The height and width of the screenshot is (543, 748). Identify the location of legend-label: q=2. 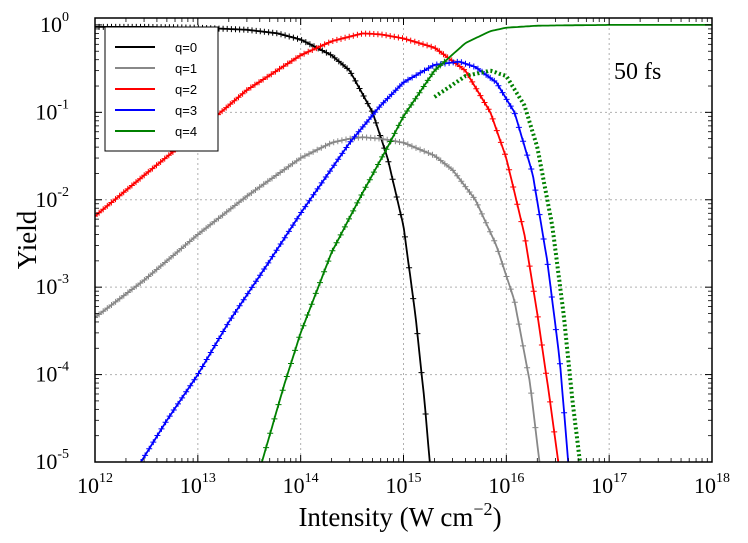
(186, 89).